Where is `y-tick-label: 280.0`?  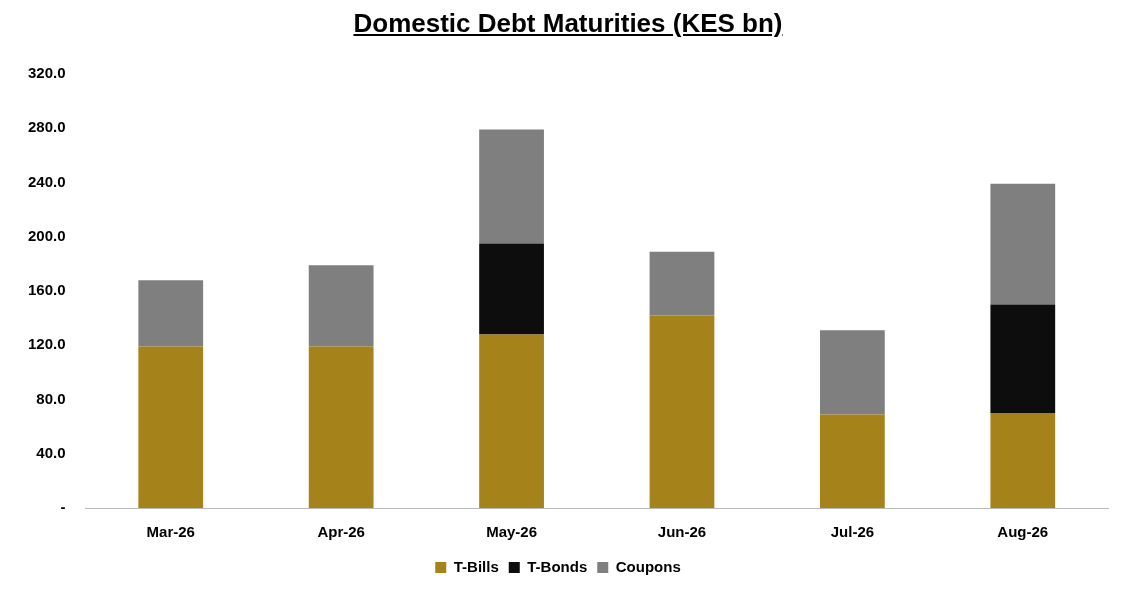
y-tick-label: 280.0 is located at coordinates (46, 127).